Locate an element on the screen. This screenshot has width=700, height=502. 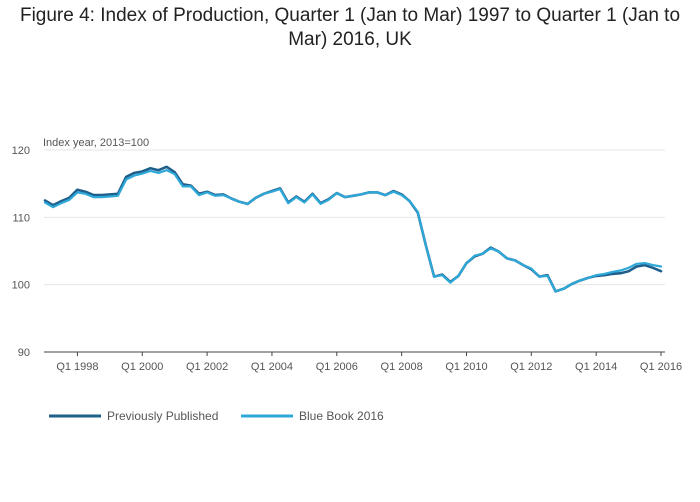
legend-item-previously-published: Previously Published is located at coordinates (133, 416).